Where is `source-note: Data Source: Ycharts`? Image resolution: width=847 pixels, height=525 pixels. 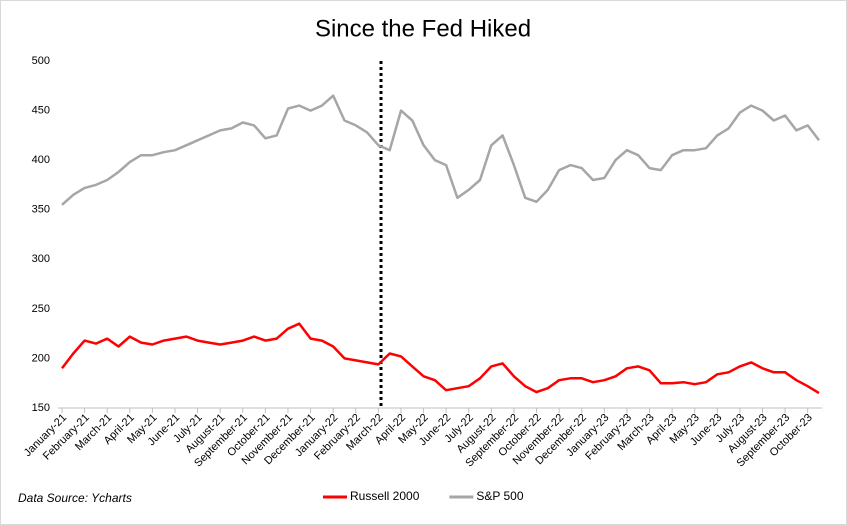
source-note: Data Source: Ycharts is located at coordinates (75, 498).